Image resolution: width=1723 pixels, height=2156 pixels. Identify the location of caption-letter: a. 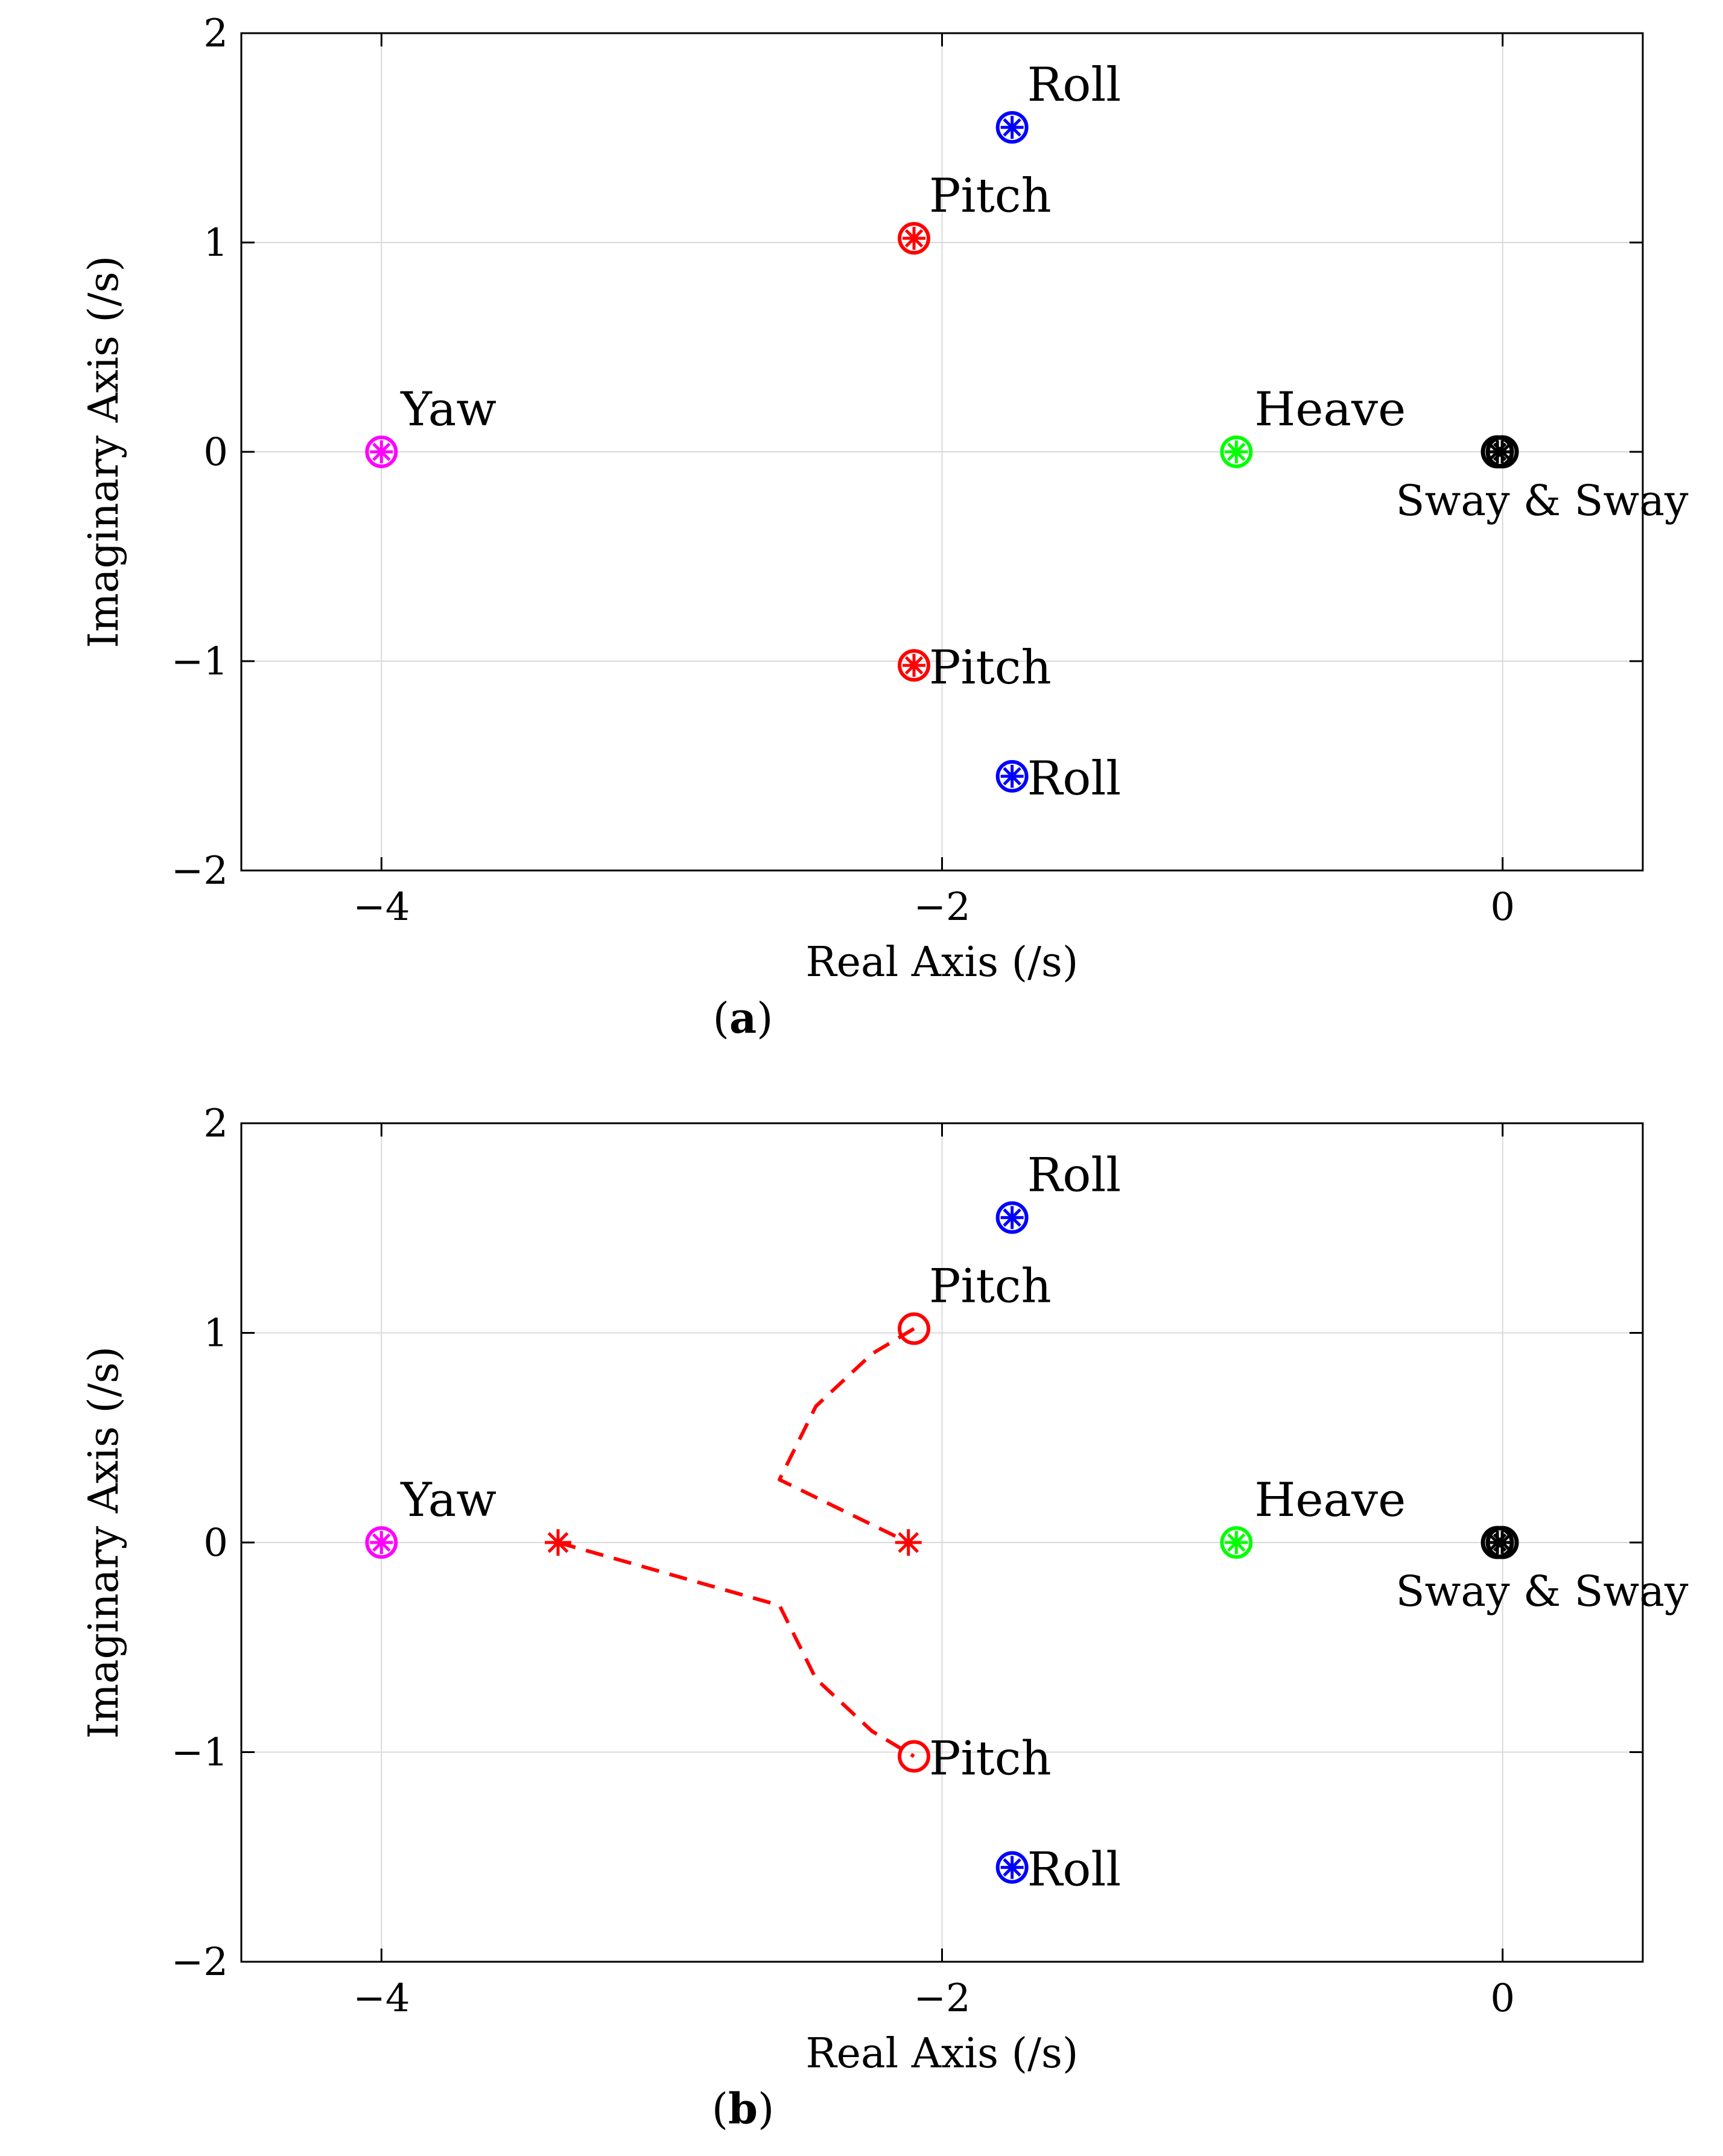
(743, 1018).